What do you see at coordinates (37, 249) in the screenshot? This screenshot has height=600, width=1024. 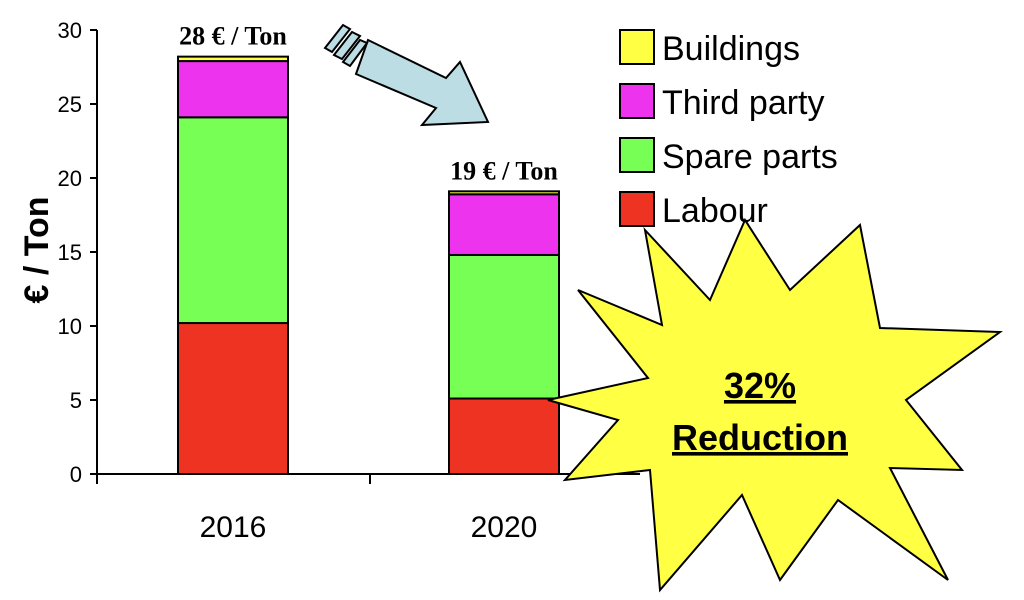 I see `y-axis-label: € / Ton` at bounding box center [37, 249].